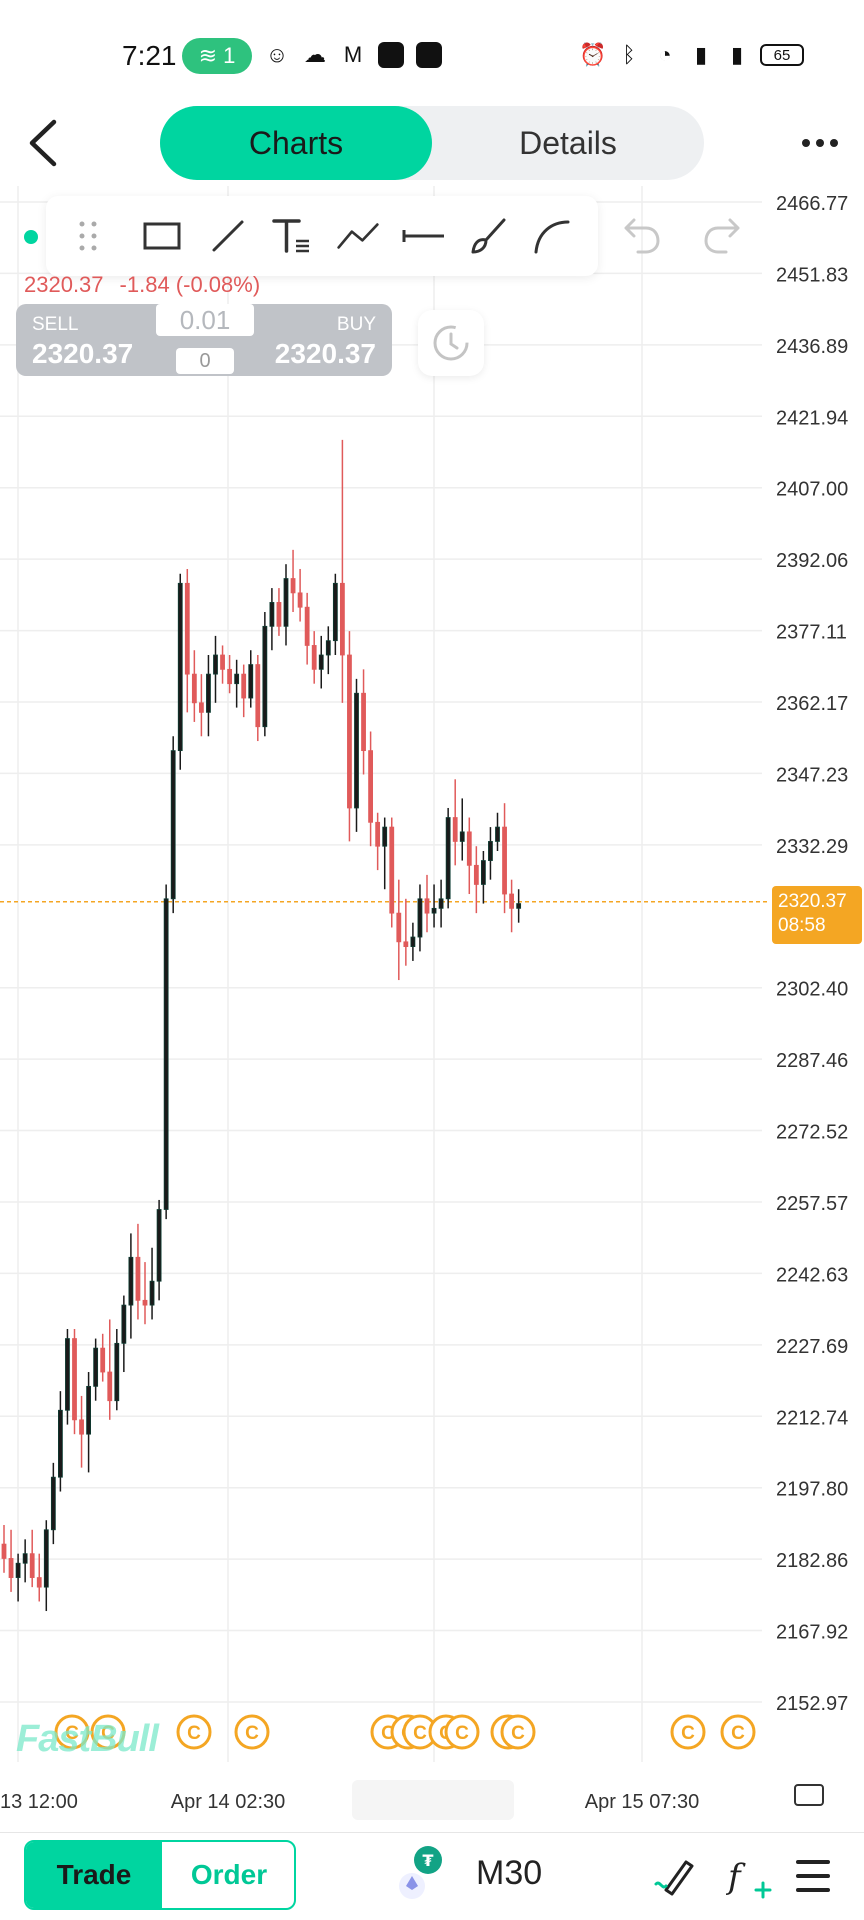 The width and height of the screenshot is (864, 1920). I want to click on refresh-button, so click(451, 343).